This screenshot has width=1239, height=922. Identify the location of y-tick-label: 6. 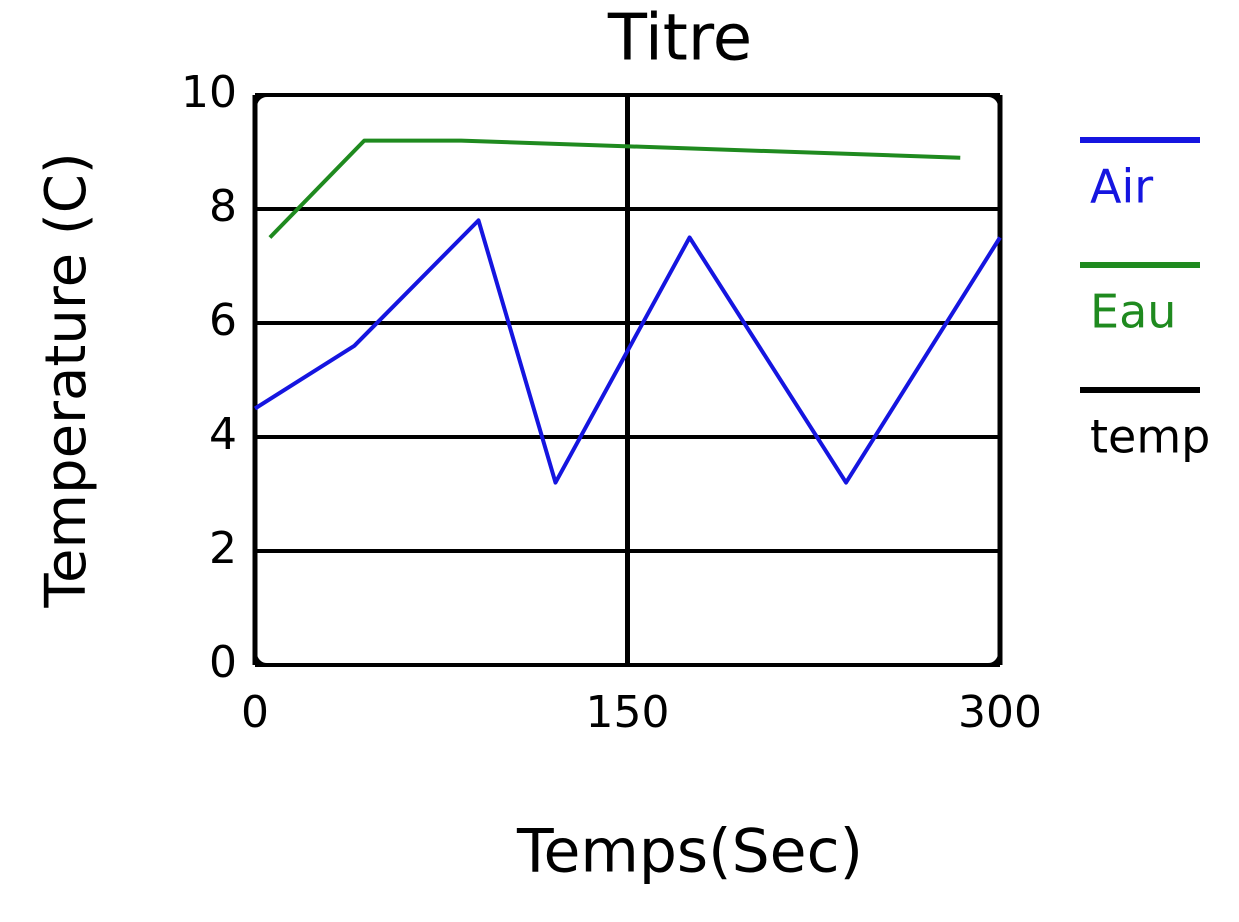
(223, 320).